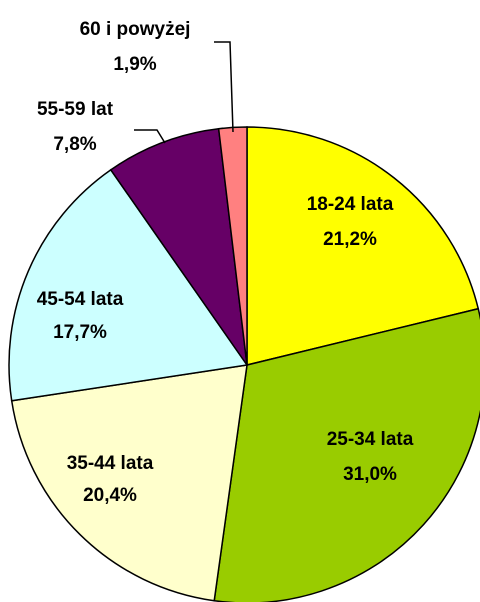 The image size is (480, 602). I want to click on slice-label: 45-54 lata, so click(80, 299).